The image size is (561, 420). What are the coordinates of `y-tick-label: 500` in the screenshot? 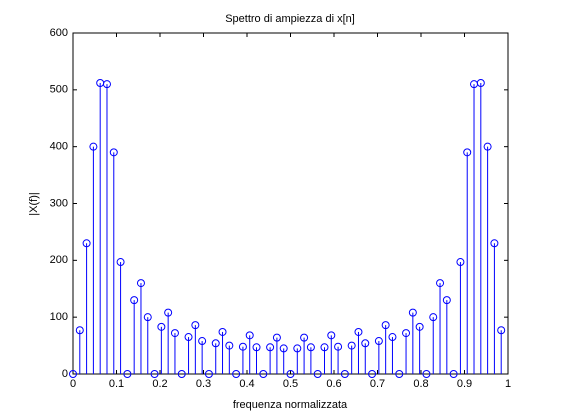 It's located at (59, 90).